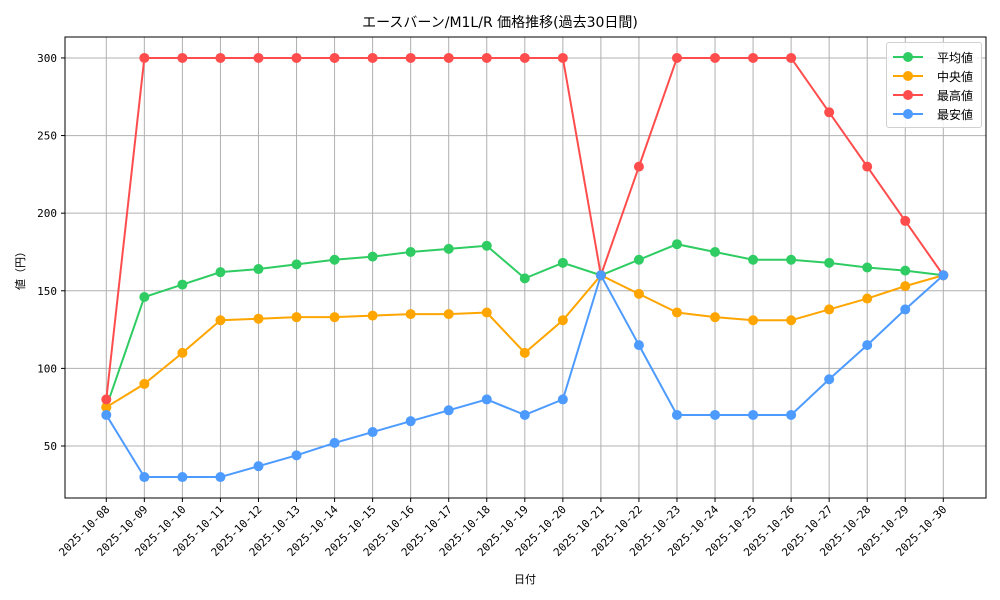  Describe the element at coordinates (47, 136) in the screenshot. I see `y-tick-label: 250` at that location.